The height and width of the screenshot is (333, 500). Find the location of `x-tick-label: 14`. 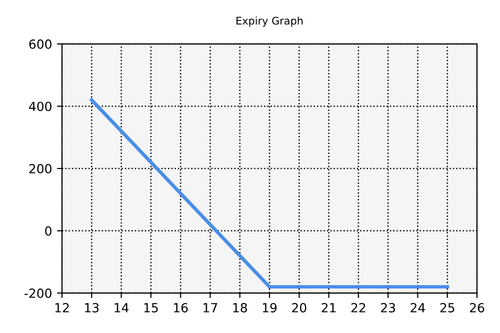

x-tick-label: 14 is located at coordinates (121, 307).